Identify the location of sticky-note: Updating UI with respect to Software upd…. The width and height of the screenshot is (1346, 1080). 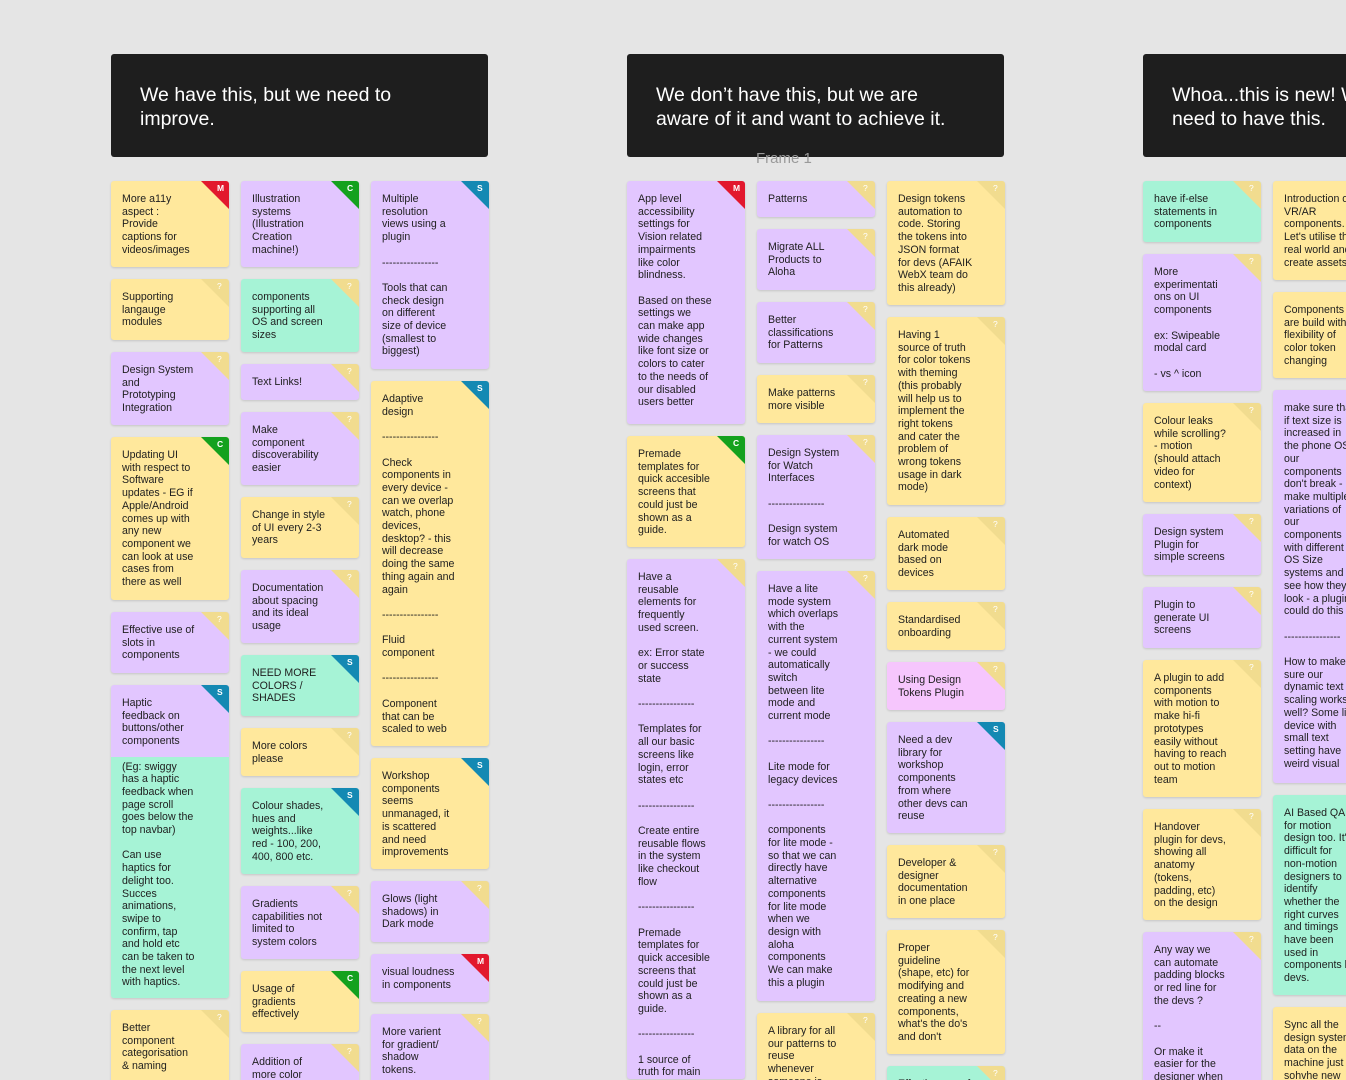
(170, 518).